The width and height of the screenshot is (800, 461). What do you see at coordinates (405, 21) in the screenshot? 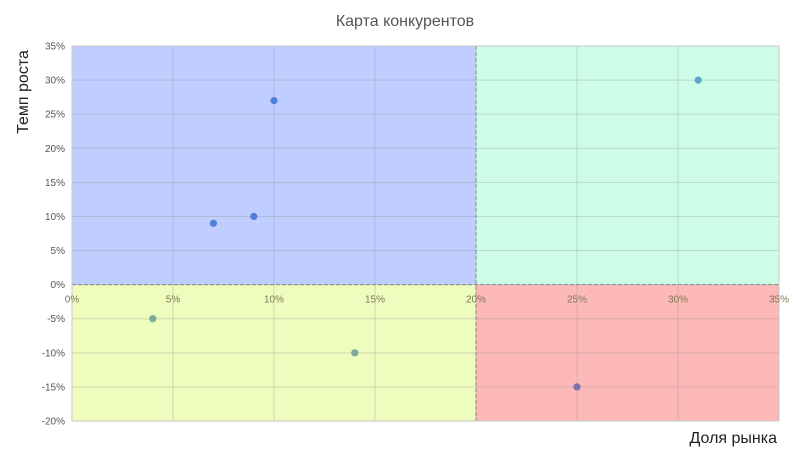
I see `chart-title: Карта конкурентов` at bounding box center [405, 21].